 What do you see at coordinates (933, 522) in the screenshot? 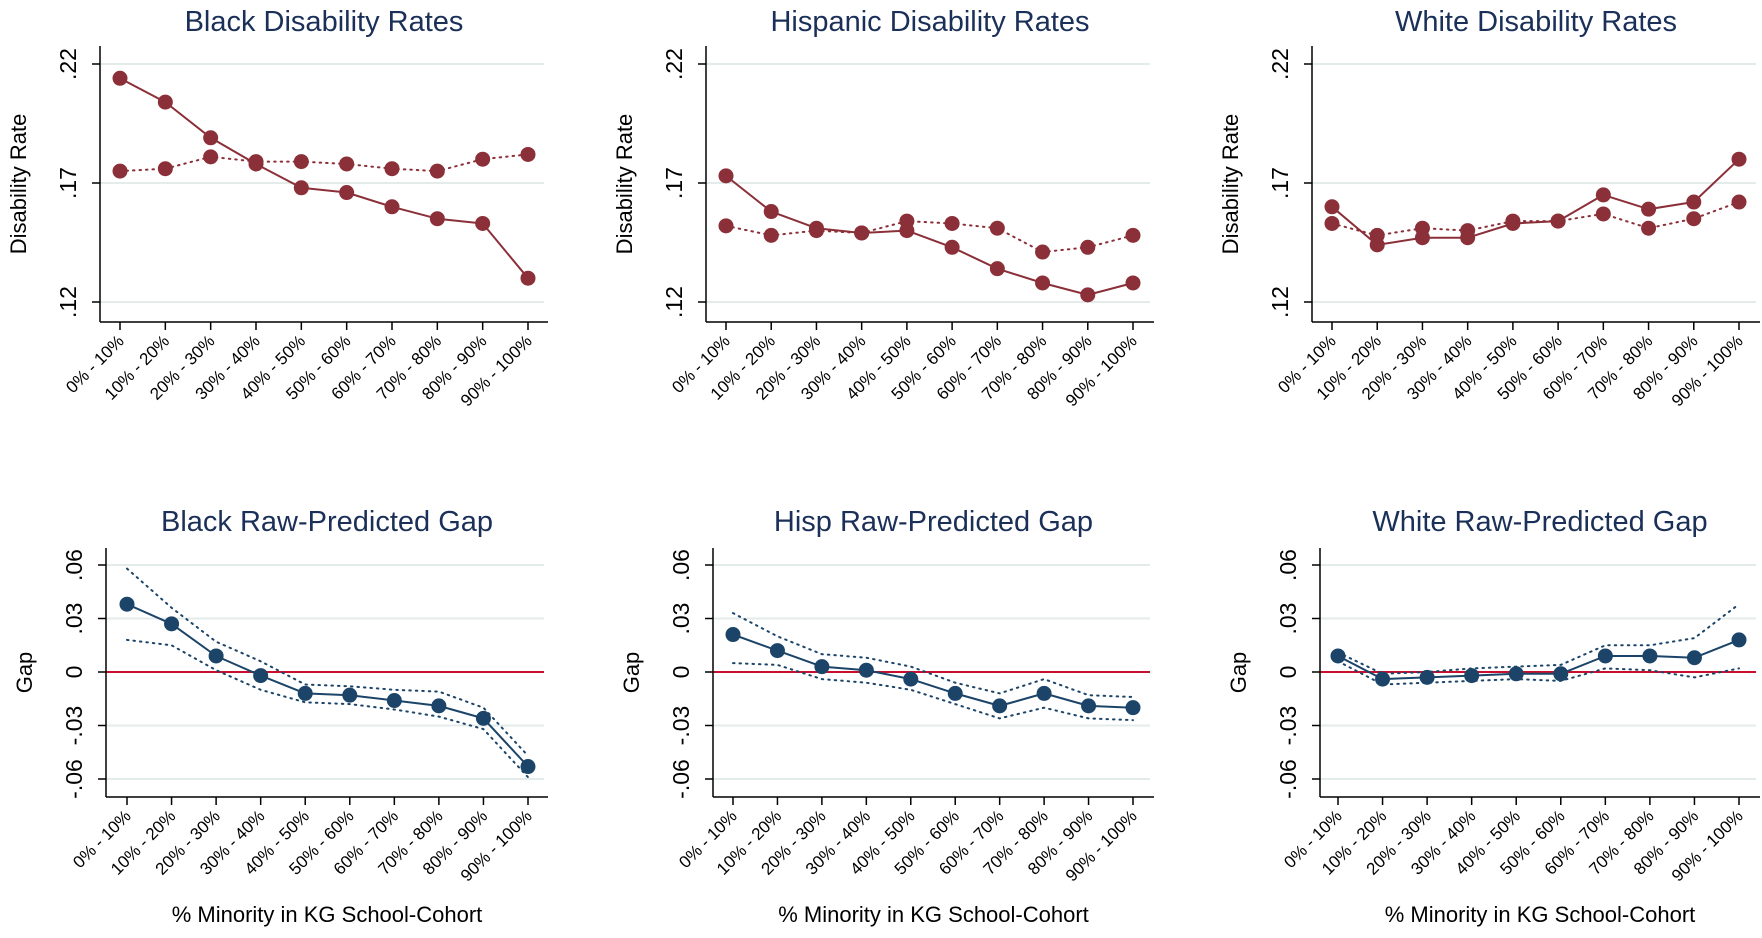
I see `panel-title: Hisp Raw-Predicted Gap` at bounding box center [933, 522].